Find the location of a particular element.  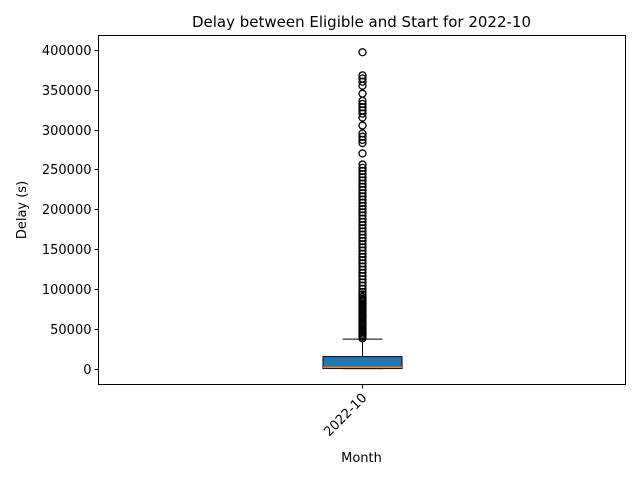

x-axis-label: Month is located at coordinates (361, 458).